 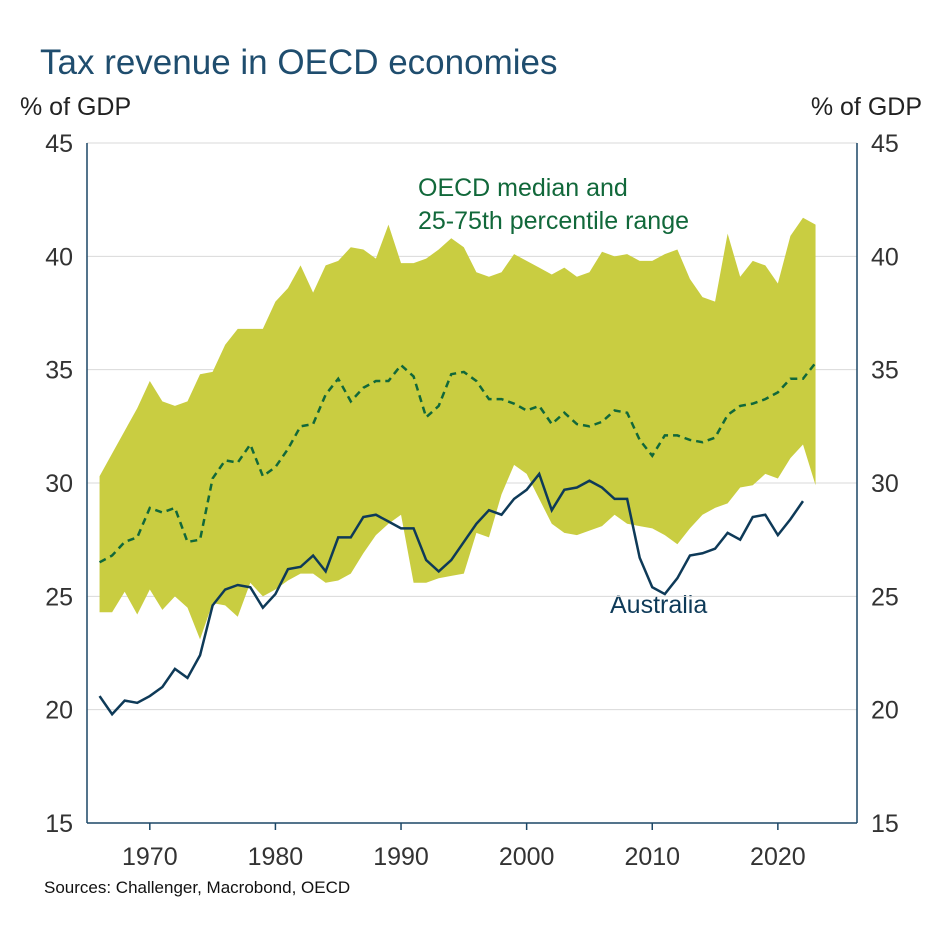 I want to click on x-tick-label: 1970, so click(x=150, y=857).